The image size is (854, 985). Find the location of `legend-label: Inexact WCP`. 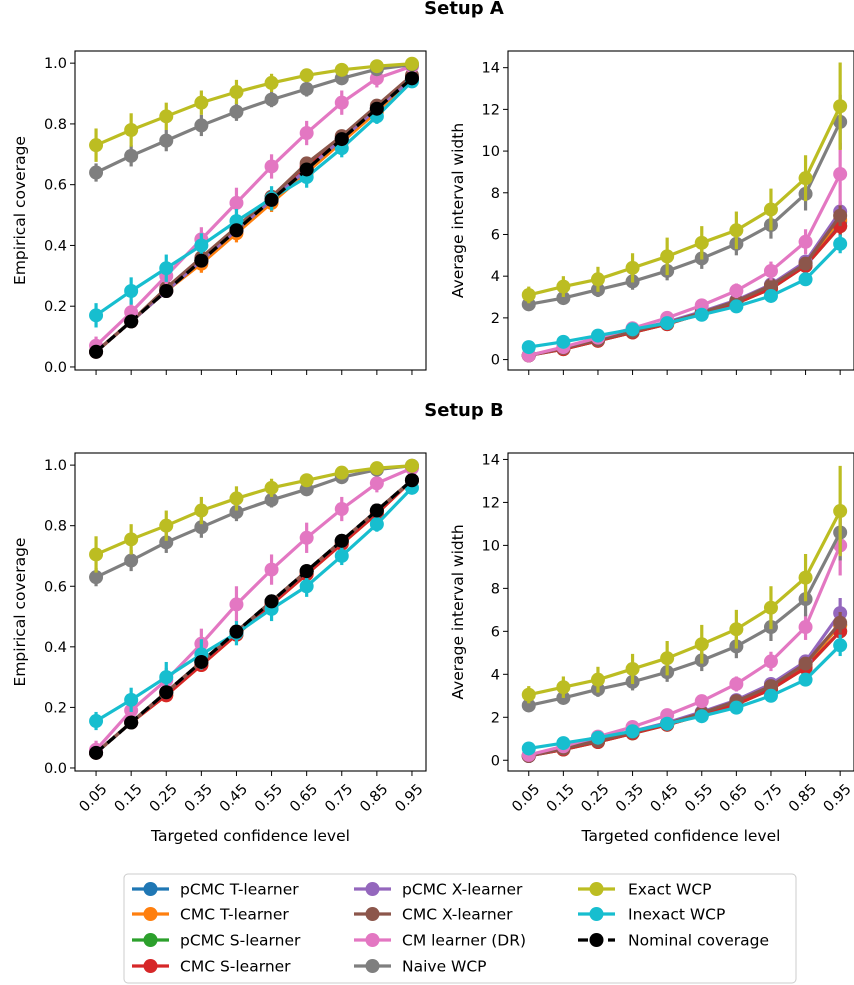

legend-label: Inexact WCP is located at coordinates (676, 915).